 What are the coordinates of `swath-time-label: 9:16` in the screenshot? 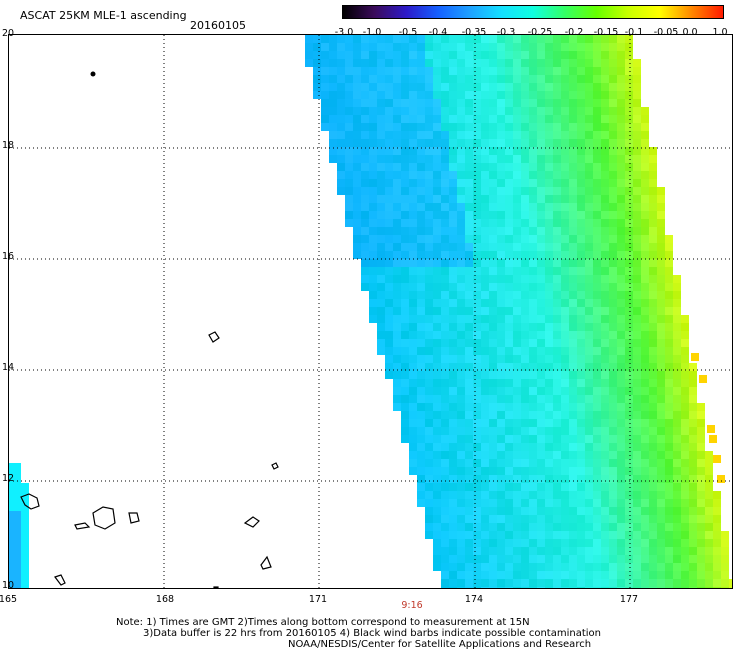 It's located at (412, 605).